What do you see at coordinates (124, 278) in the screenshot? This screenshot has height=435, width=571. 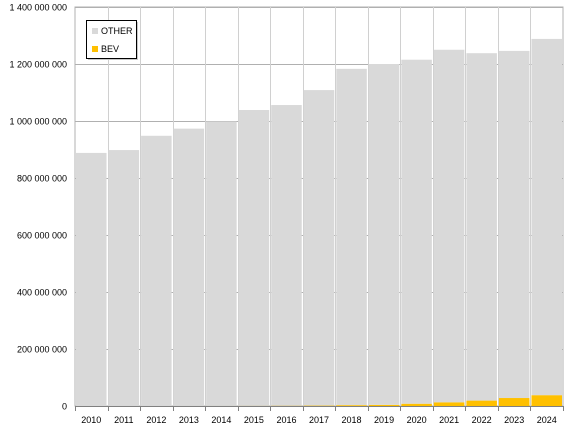 I see `bar-other-2011` at bounding box center [124, 278].